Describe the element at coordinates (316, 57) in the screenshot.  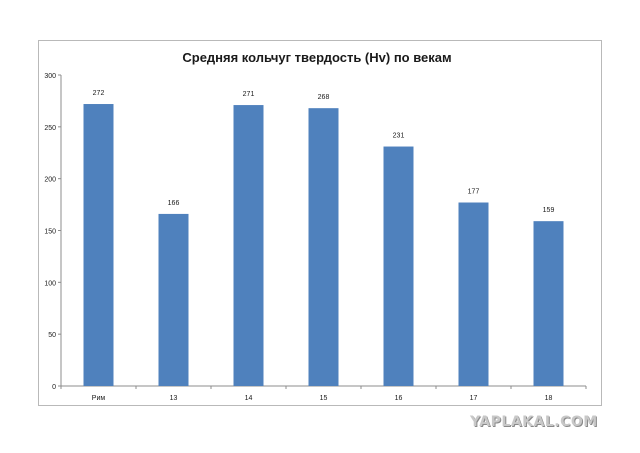
I see `chart-title: Средняя кольчуг твердость (Hv) по векам` at that location.